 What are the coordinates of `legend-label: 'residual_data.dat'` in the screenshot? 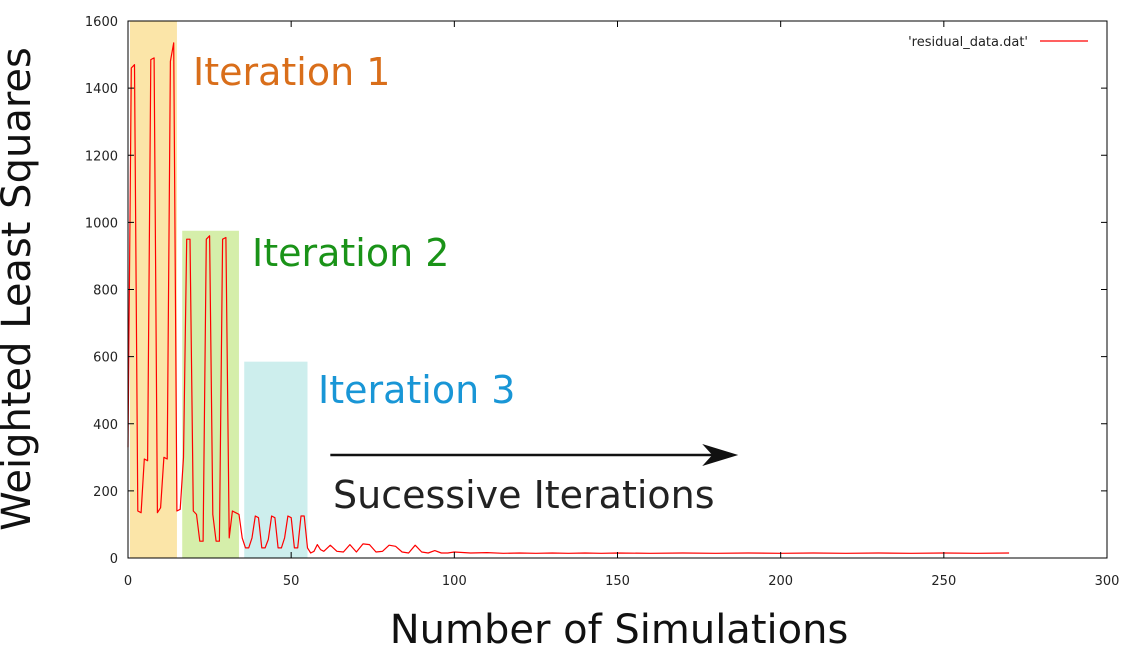 It's located at (968, 42).